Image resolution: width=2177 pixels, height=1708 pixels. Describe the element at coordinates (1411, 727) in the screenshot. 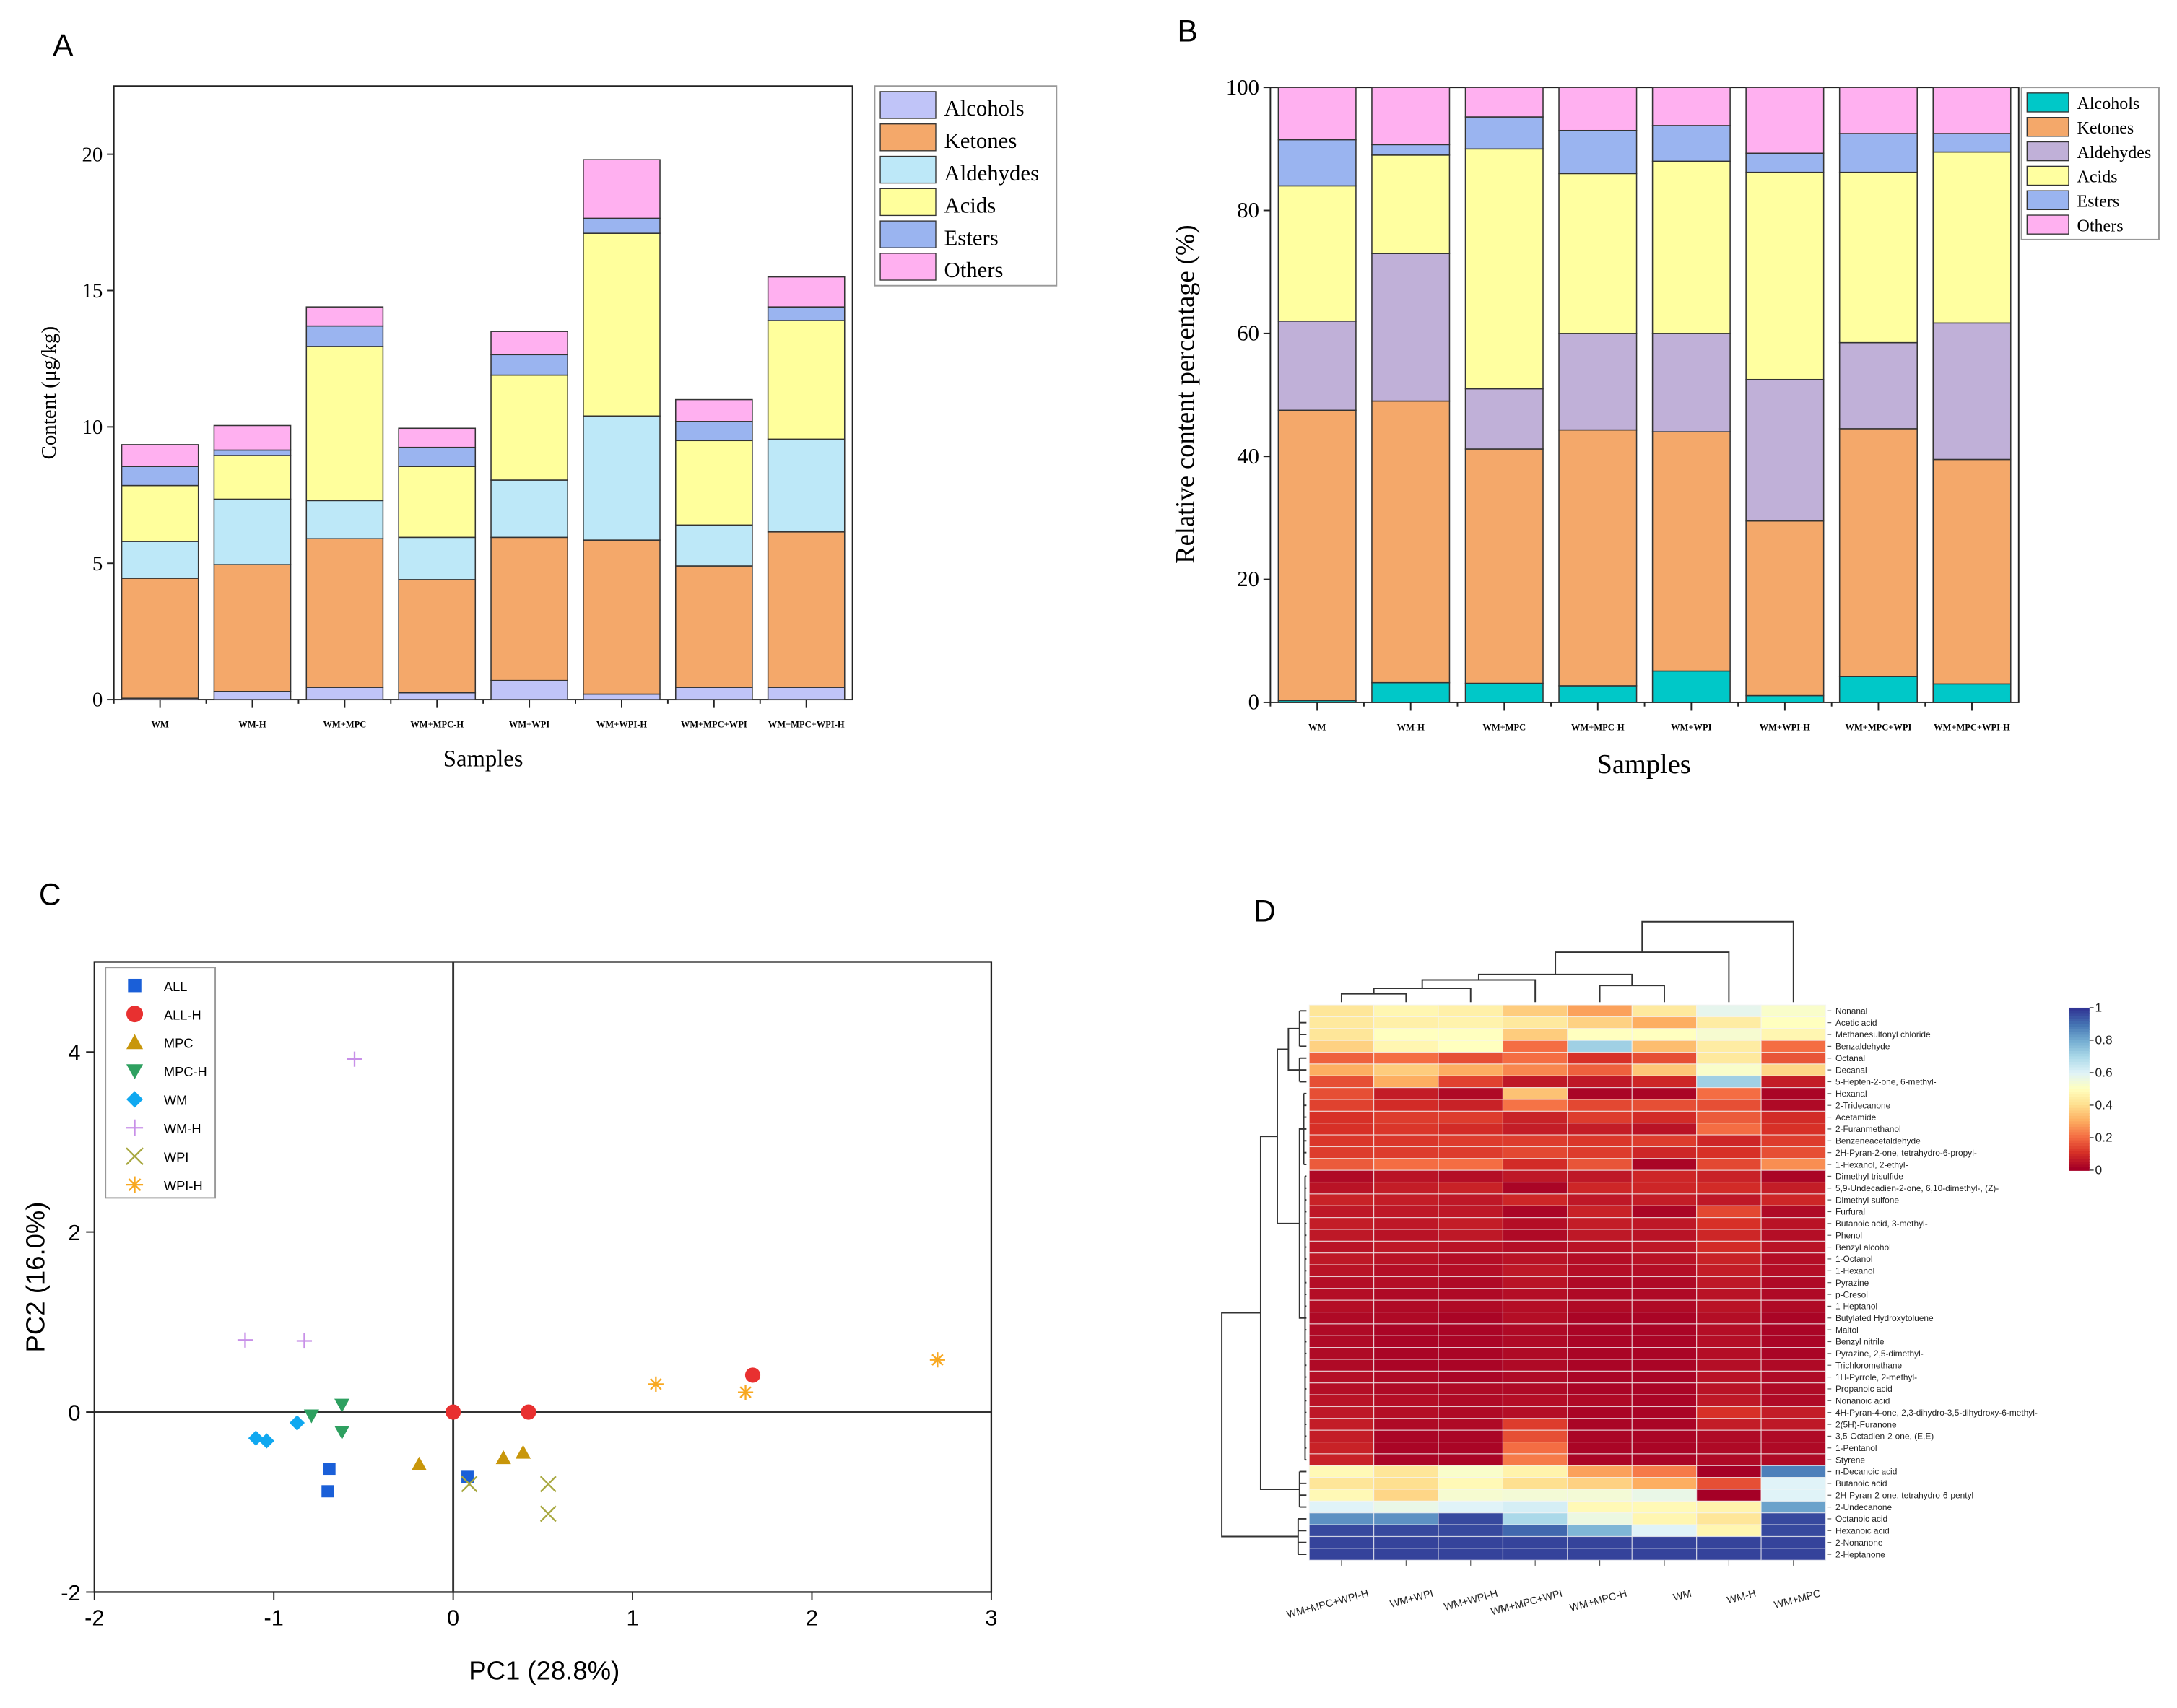

I see `x-tick-label: WM-H` at that location.